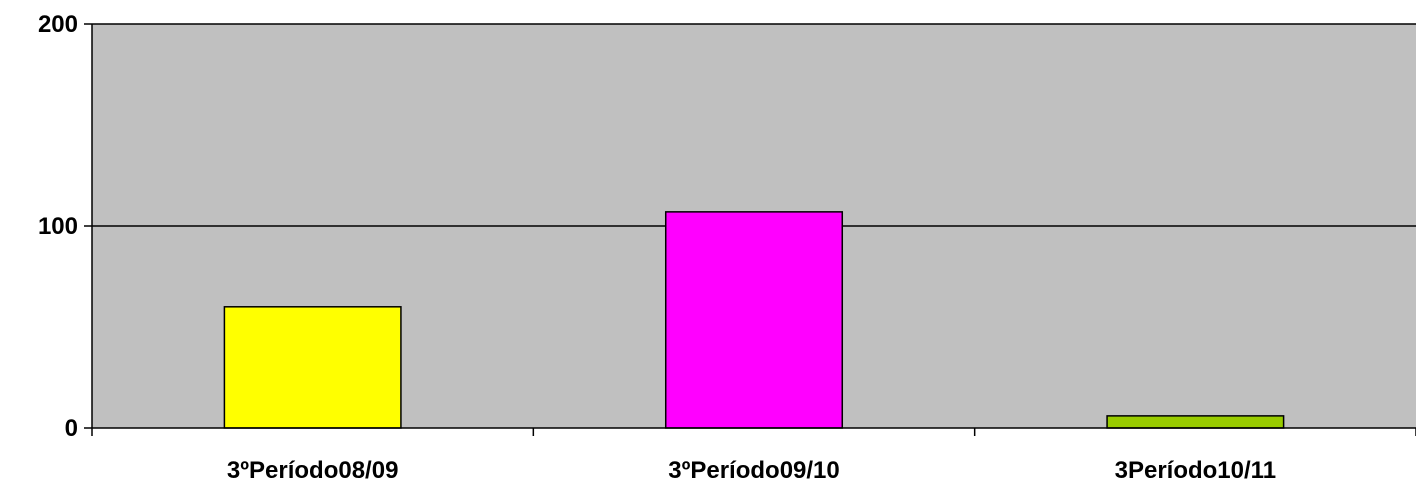  I want to click on y-tick-label: 200, so click(58, 24).